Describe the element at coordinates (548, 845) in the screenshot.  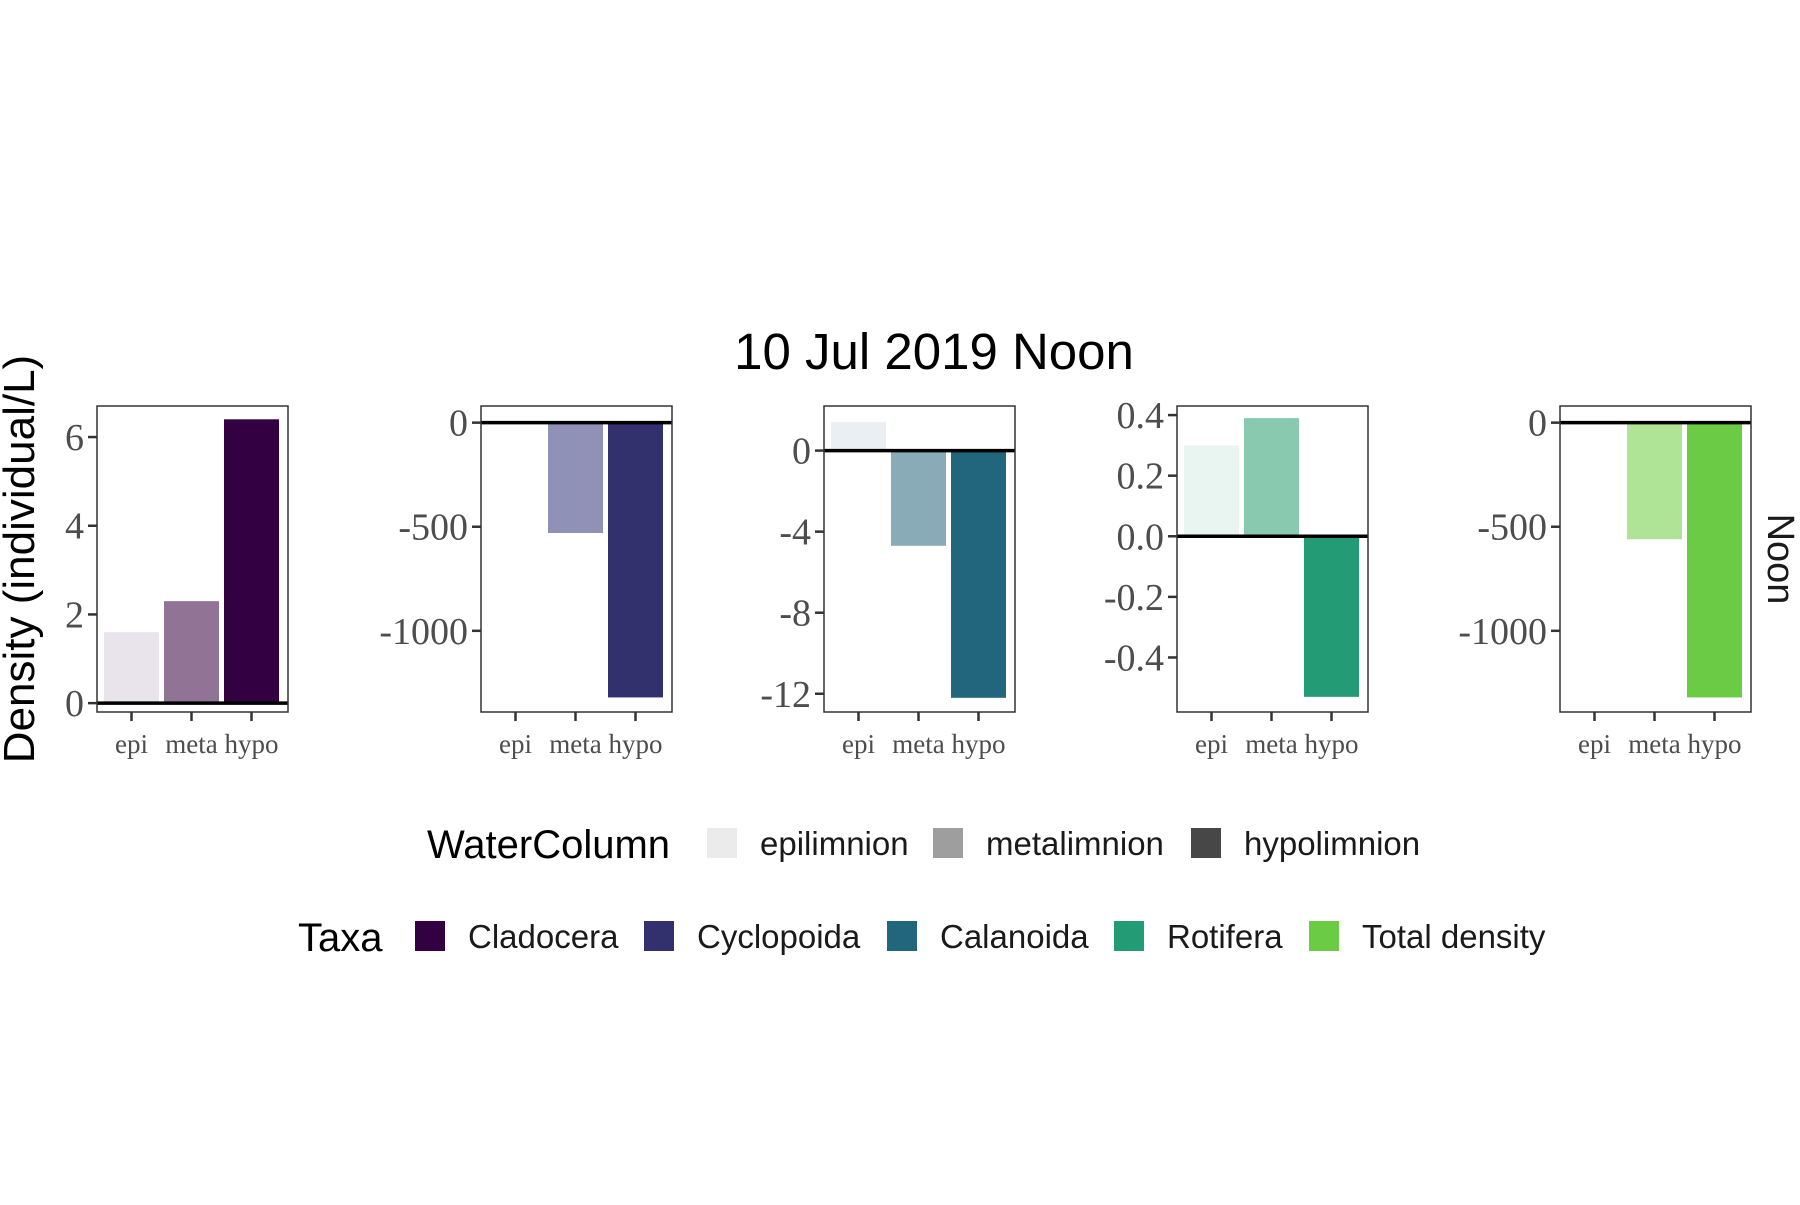
I see `legend-watercolumn-title: WaterColumn` at that location.